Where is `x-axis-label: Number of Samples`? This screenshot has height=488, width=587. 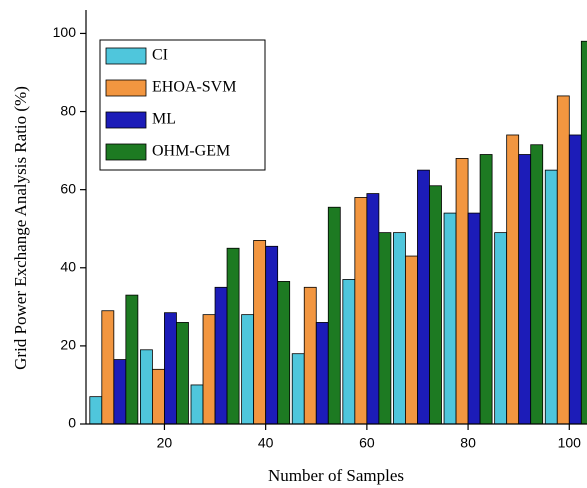 x-axis-label: Number of Samples is located at coordinates (336, 475).